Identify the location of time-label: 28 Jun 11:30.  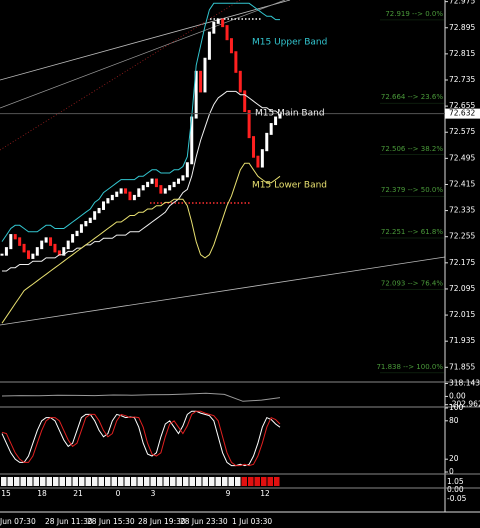
(69, 521).